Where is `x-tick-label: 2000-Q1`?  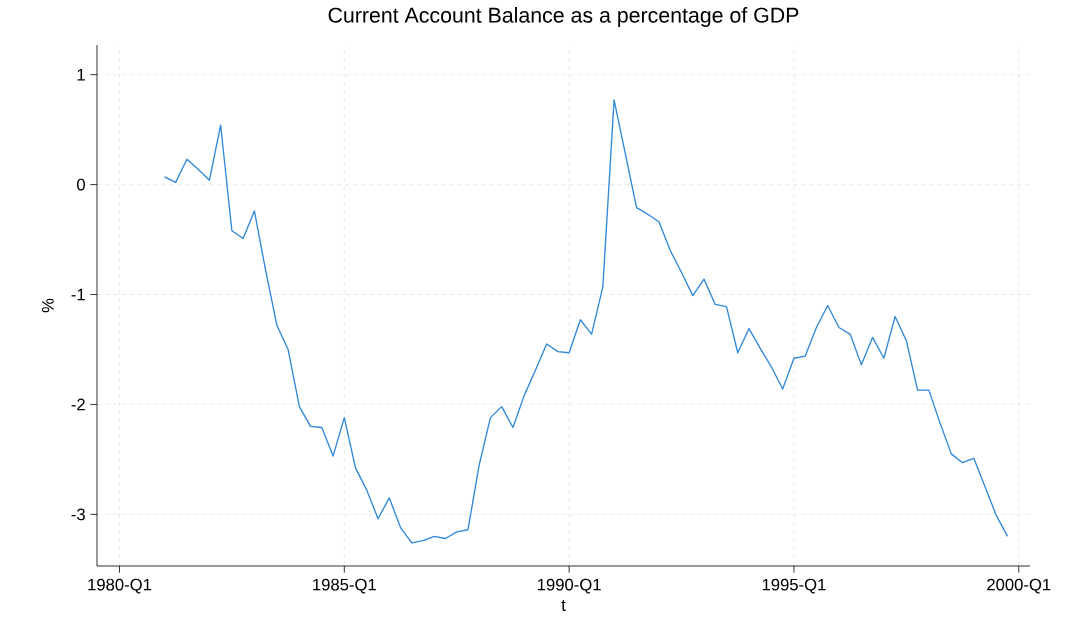 x-tick-label: 2000-Q1 is located at coordinates (1019, 586).